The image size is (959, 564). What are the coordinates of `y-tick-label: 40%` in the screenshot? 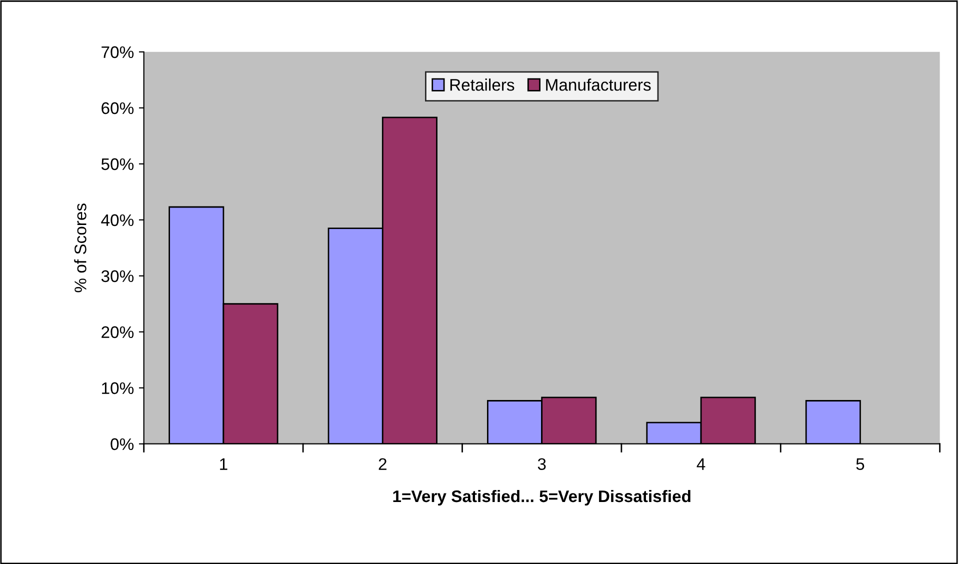 It's located at (117, 220).